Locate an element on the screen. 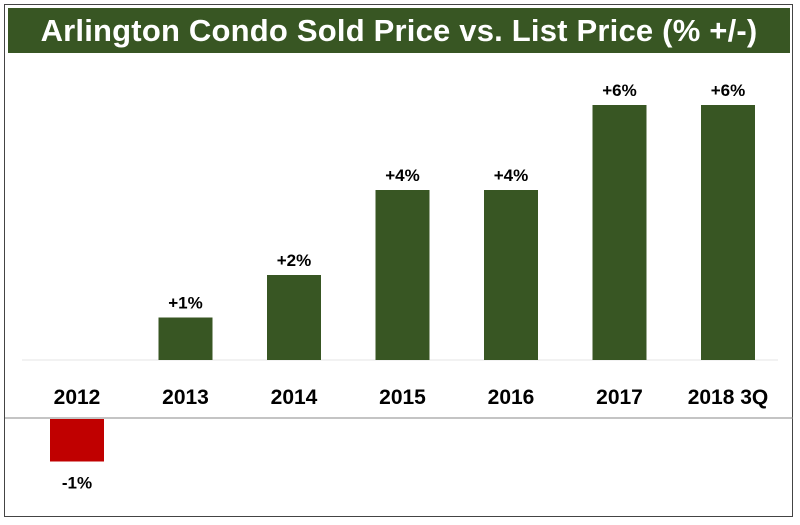 The width and height of the screenshot is (800, 525). category-label: 2012 is located at coordinates (77, 397).